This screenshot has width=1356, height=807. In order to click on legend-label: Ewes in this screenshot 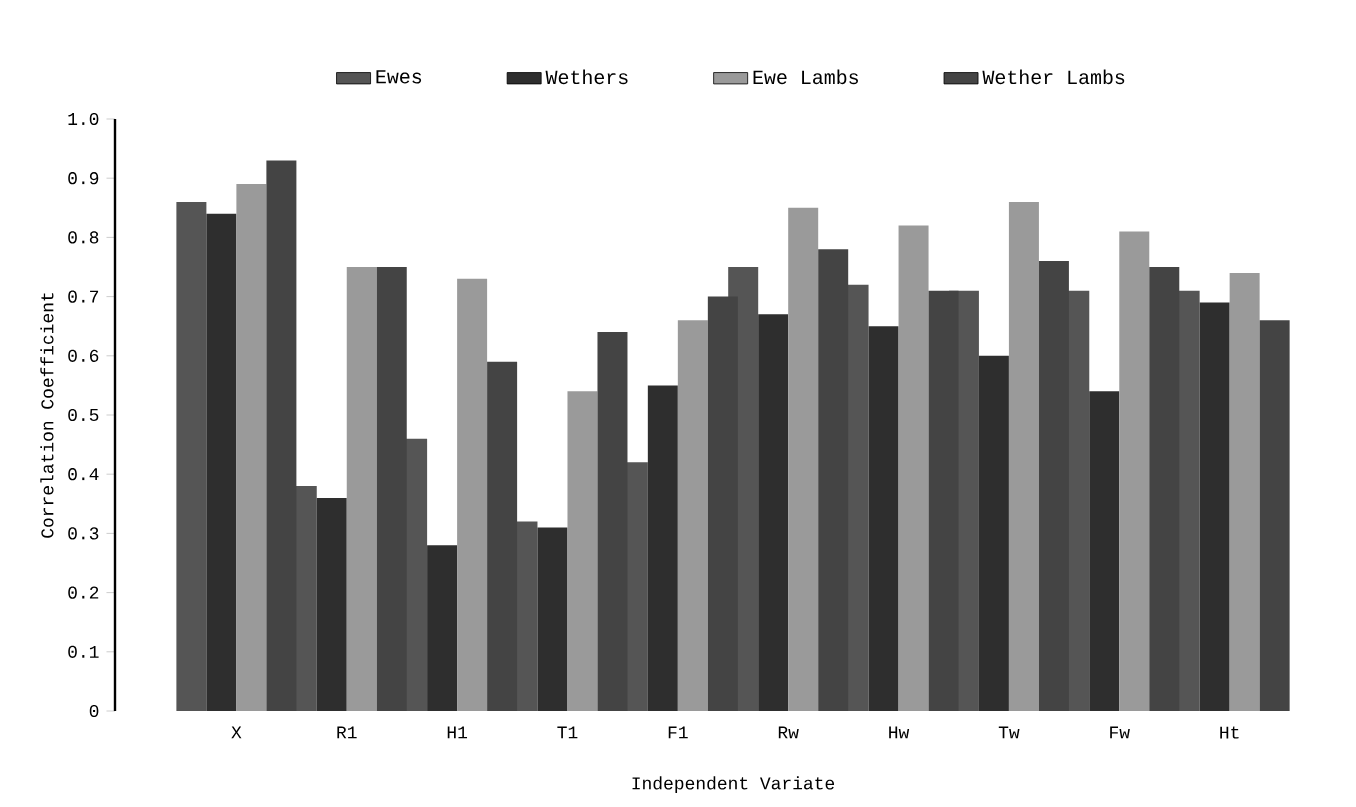, I will do `click(399, 77)`.